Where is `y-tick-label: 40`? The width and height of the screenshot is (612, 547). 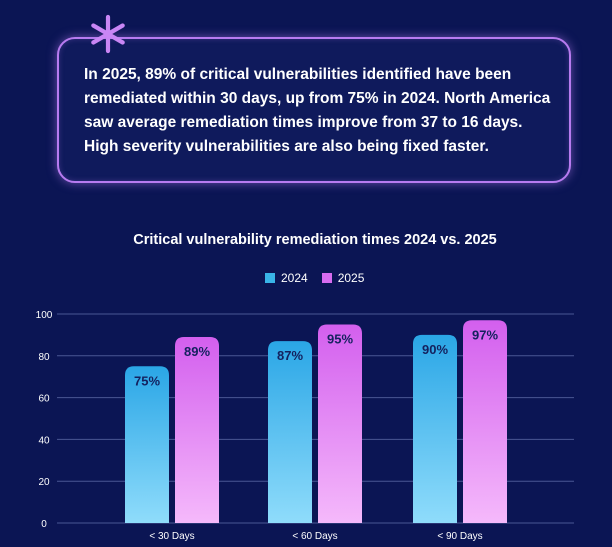
y-tick-label: 40 is located at coordinates (44, 440).